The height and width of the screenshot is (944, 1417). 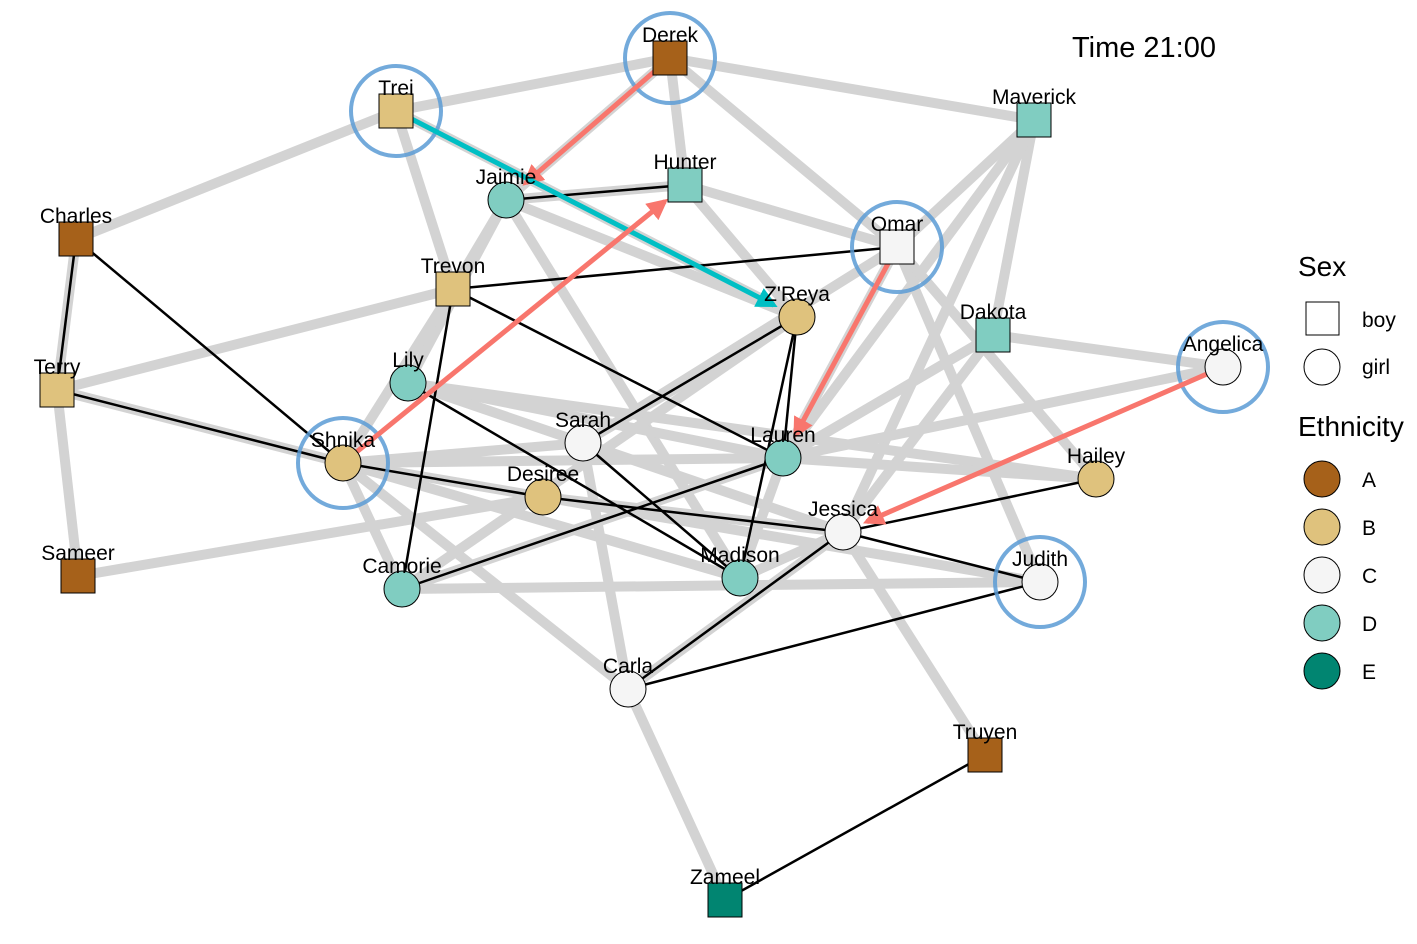 I want to click on legend-girl-label: girl, so click(x=1376, y=367).